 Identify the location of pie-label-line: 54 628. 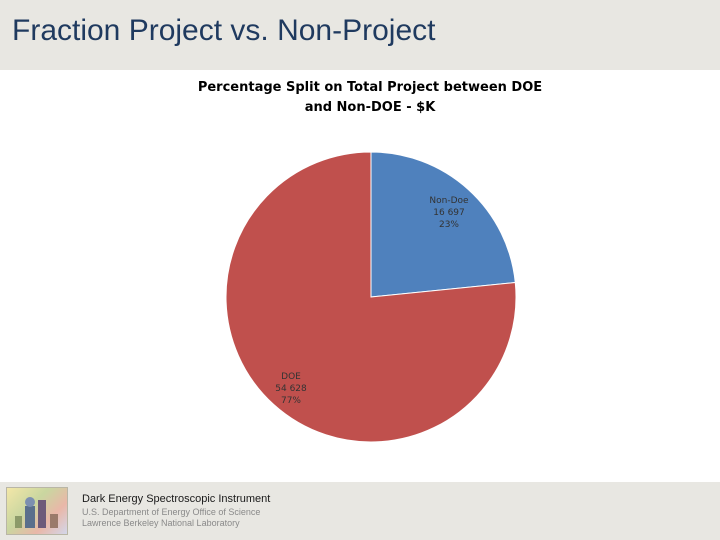
(291, 389).